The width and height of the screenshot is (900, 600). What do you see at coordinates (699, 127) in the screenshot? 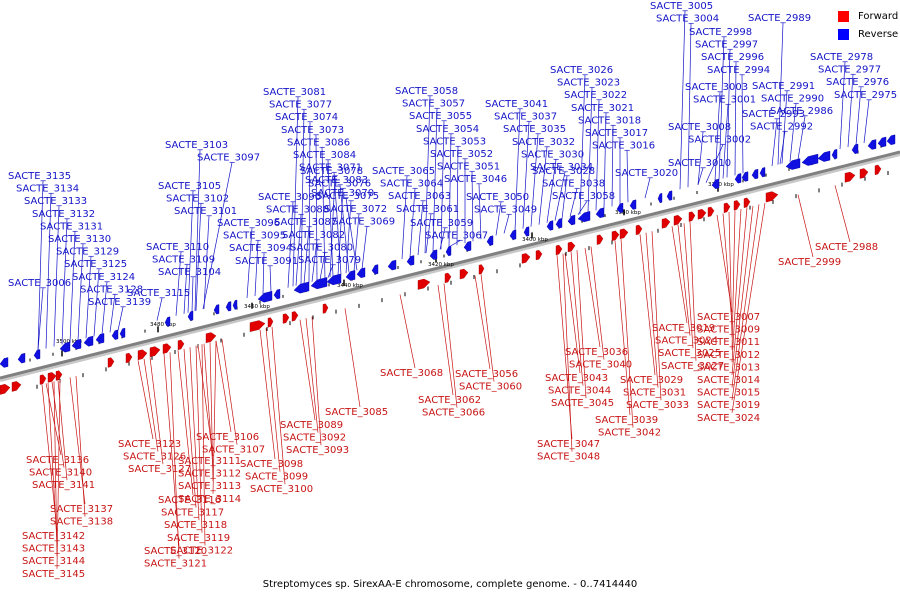
I see `reverse-gene-label: SACTE_3008` at bounding box center [699, 127].